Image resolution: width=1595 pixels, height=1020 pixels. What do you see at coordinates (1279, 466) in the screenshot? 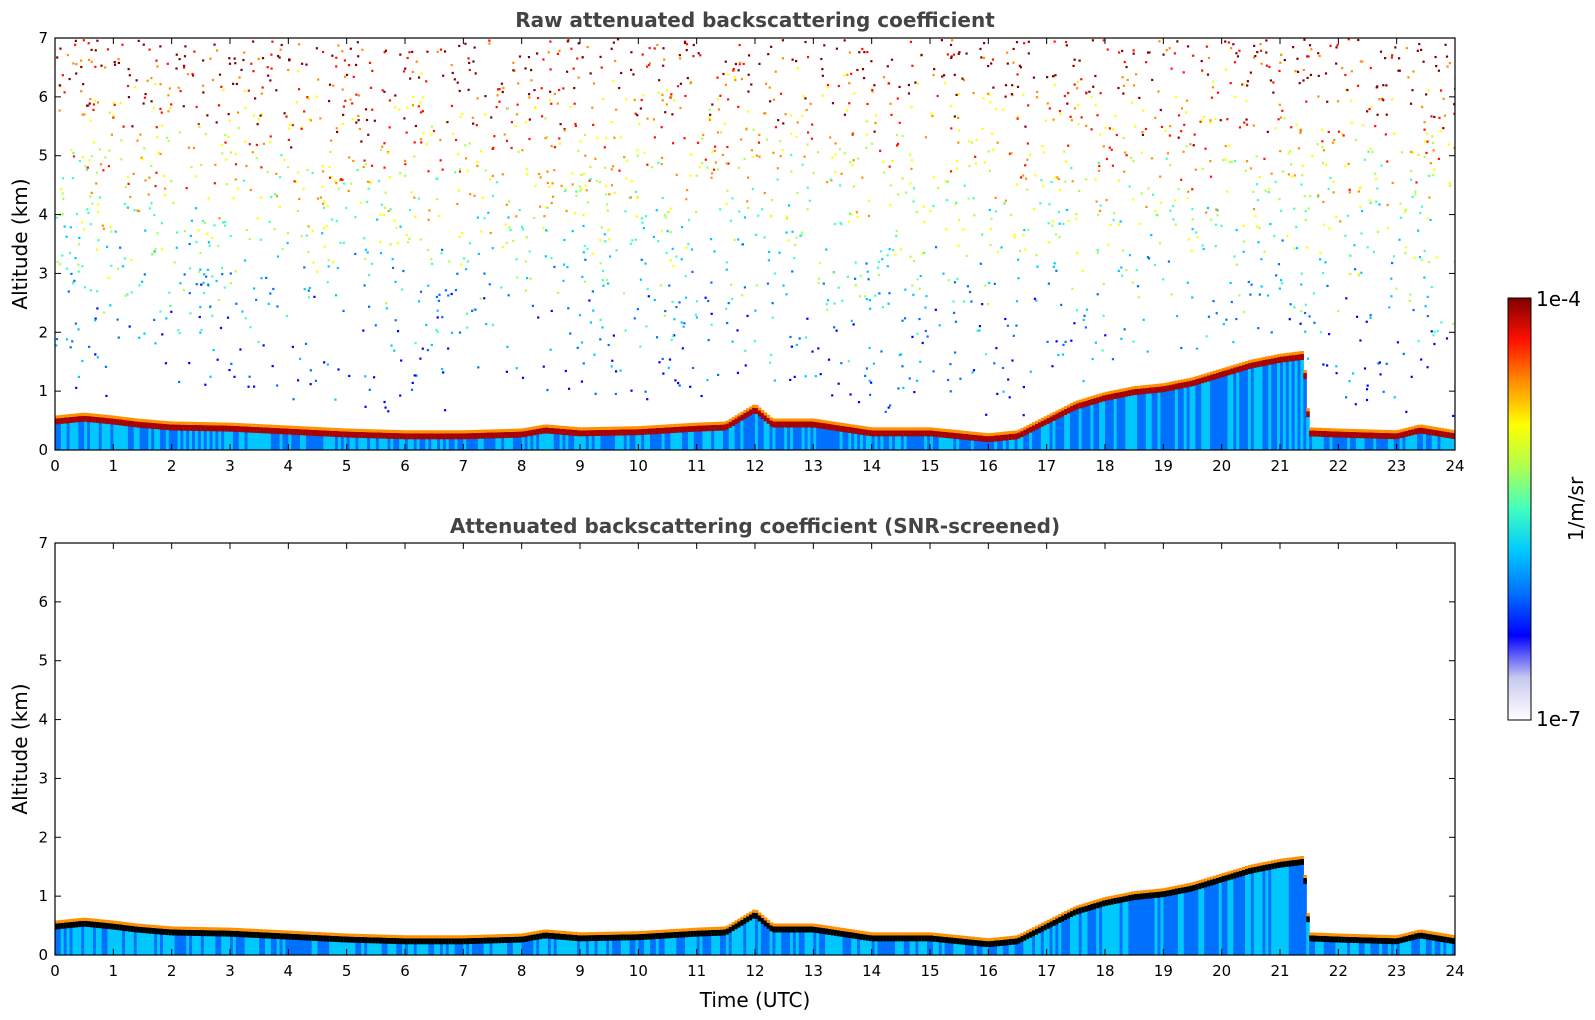
I see `x-tick-label: 21` at bounding box center [1279, 466].